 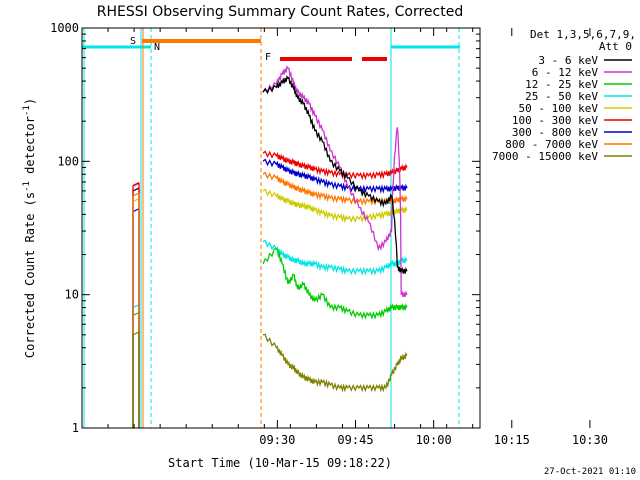 I want to click on y-tick-label: 1, so click(x=75, y=428).